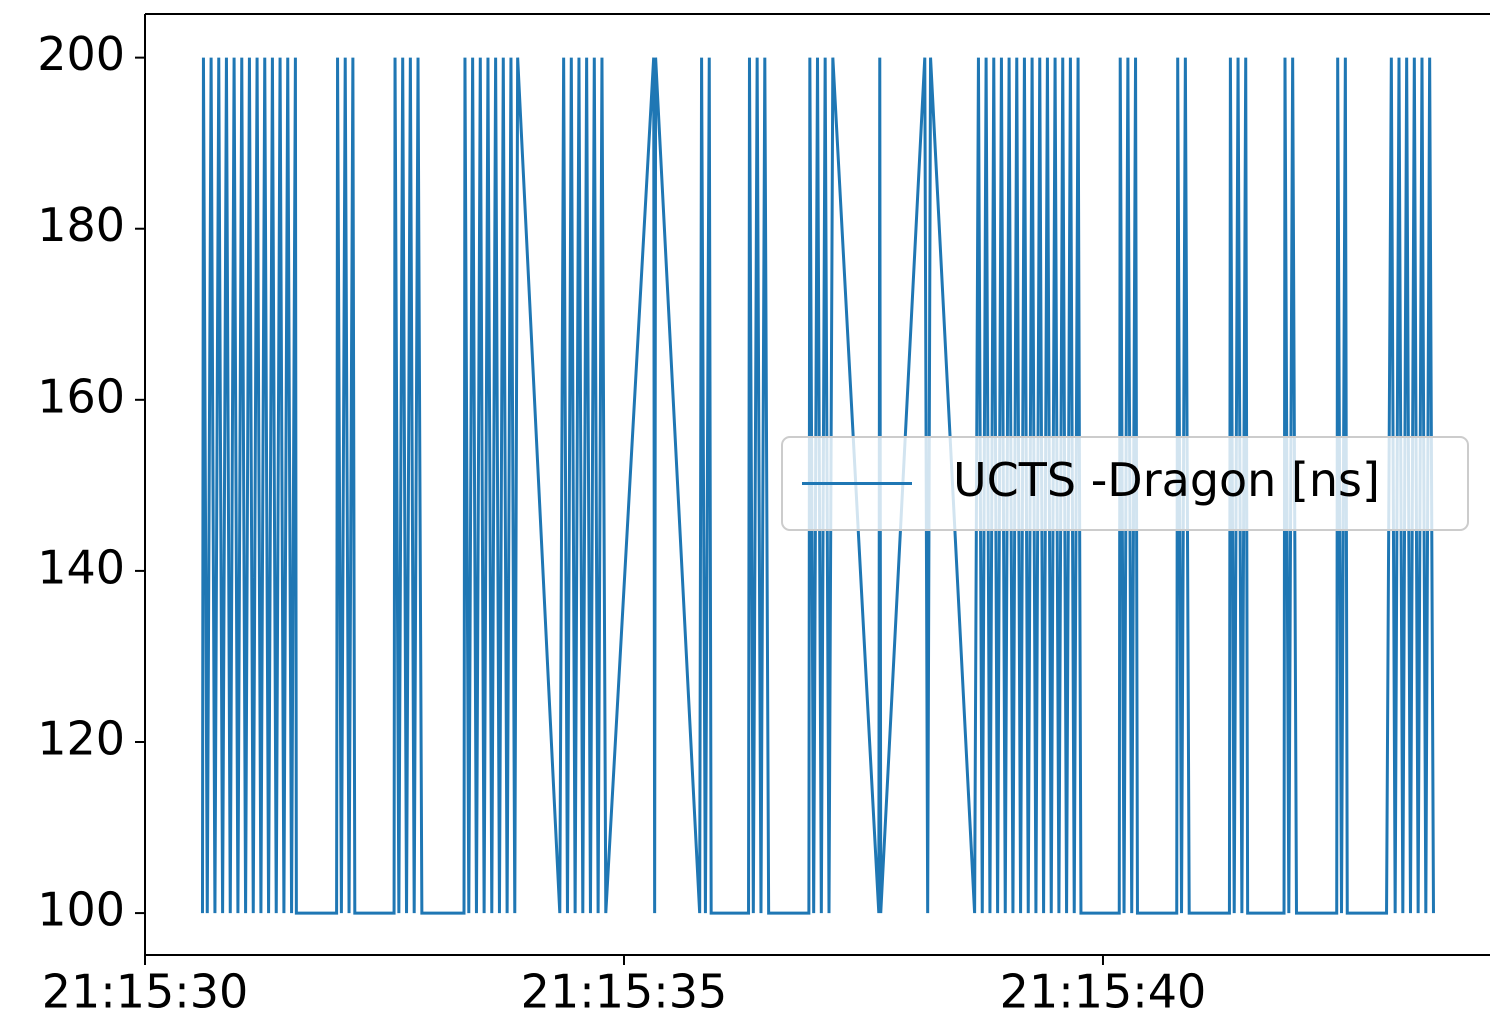 This screenshot has height=1020, width=1490. What do you see at coordinates (81, 54) in the screenshot?
I see `y-tick-label: 200` at bounding box center [81, 54].